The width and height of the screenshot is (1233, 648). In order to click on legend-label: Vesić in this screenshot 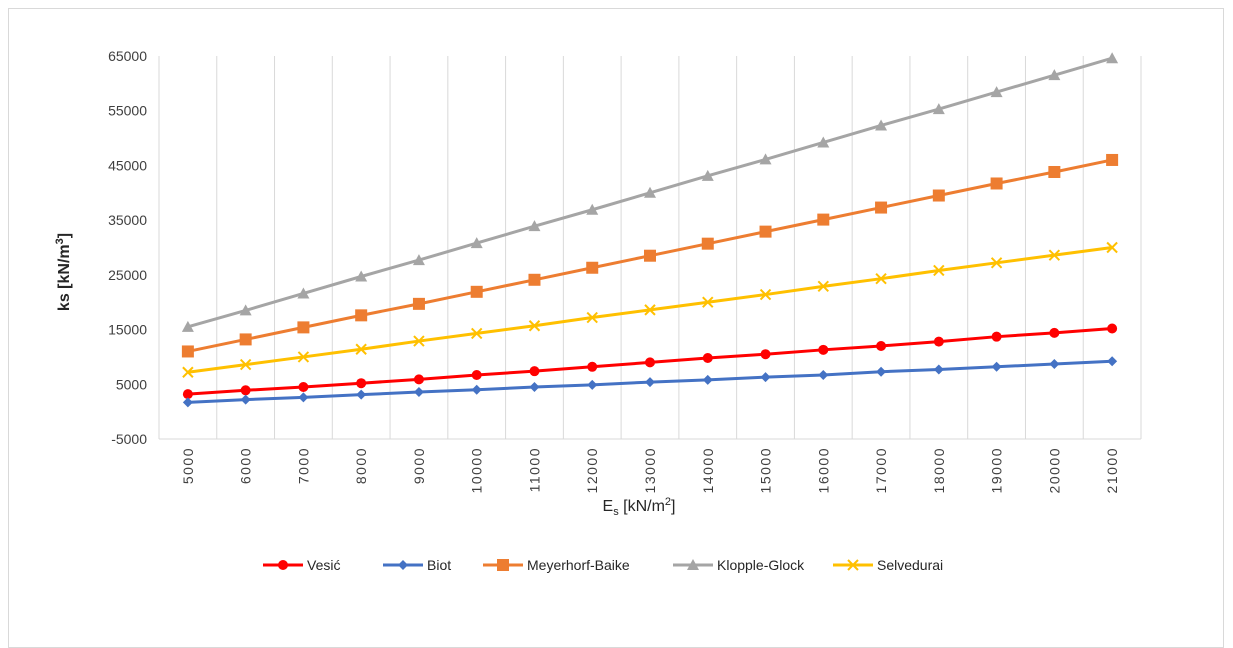, I will do `click(323, 565)`.